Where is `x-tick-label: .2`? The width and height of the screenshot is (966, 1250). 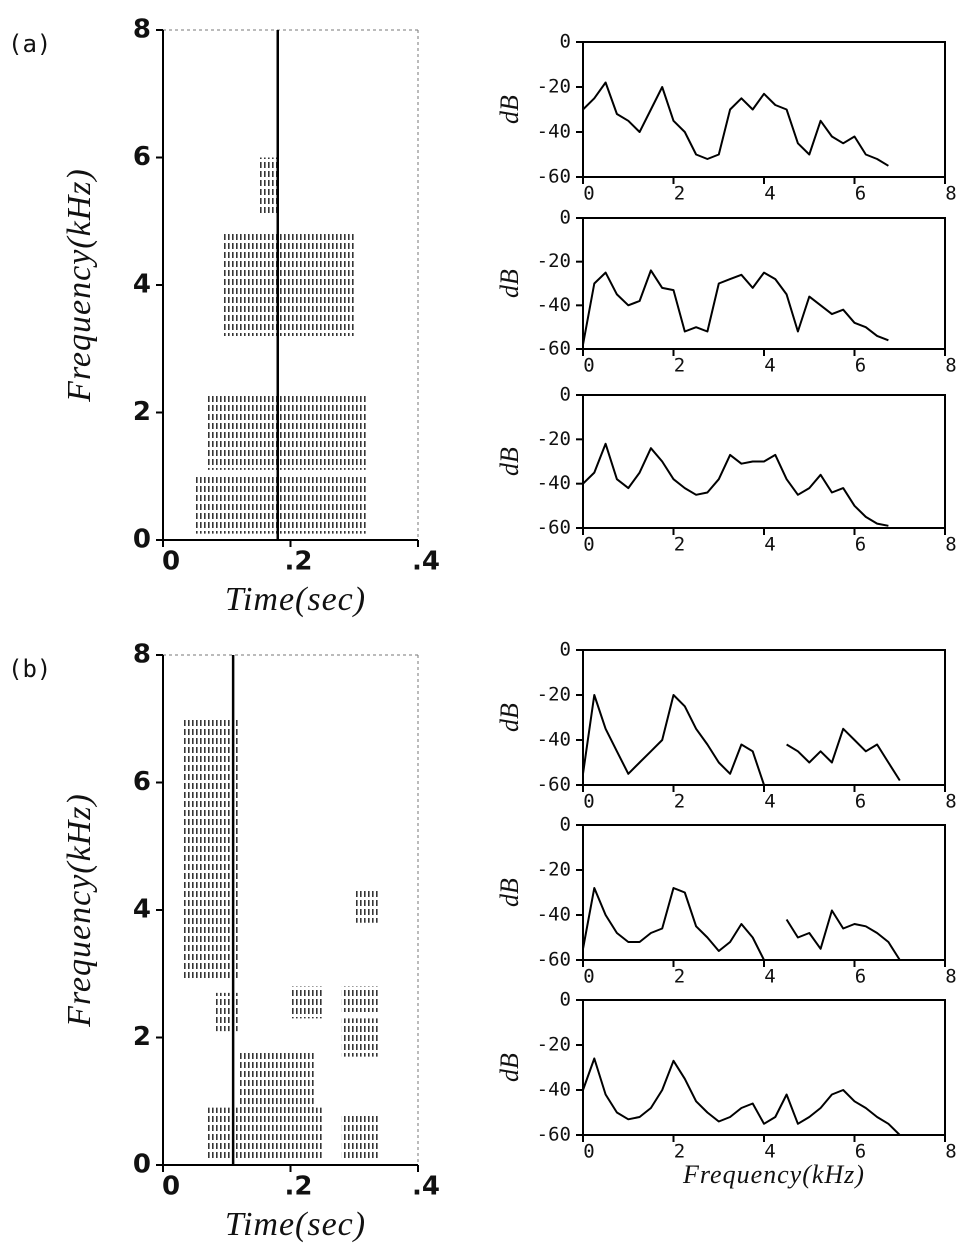
x-tick-label: .2 is located at coordinates (299, 1187).